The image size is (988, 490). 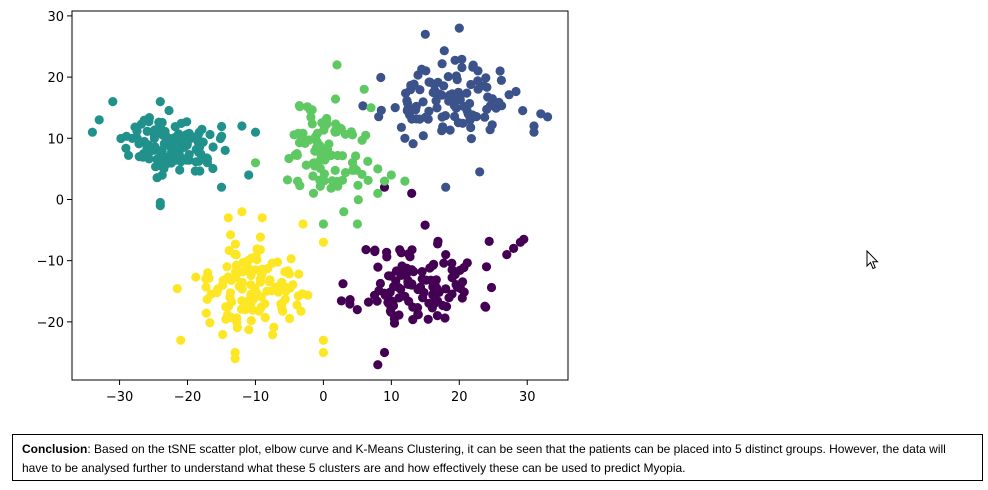 I want to click on x-tick-label: −30, so click(x=119, y=397).